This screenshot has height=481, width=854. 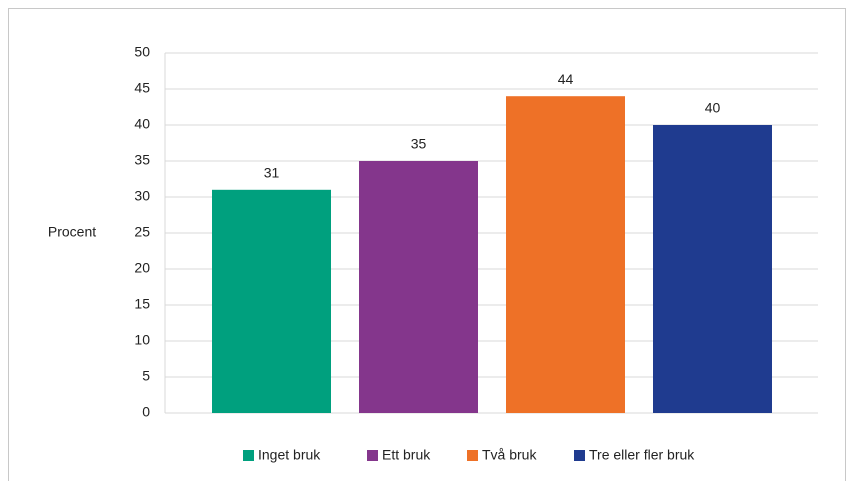 What do you see at coordinates (509, 455) in the screenshot?
I see `legend-label: Två bruk` at bounding box center [509, 455].